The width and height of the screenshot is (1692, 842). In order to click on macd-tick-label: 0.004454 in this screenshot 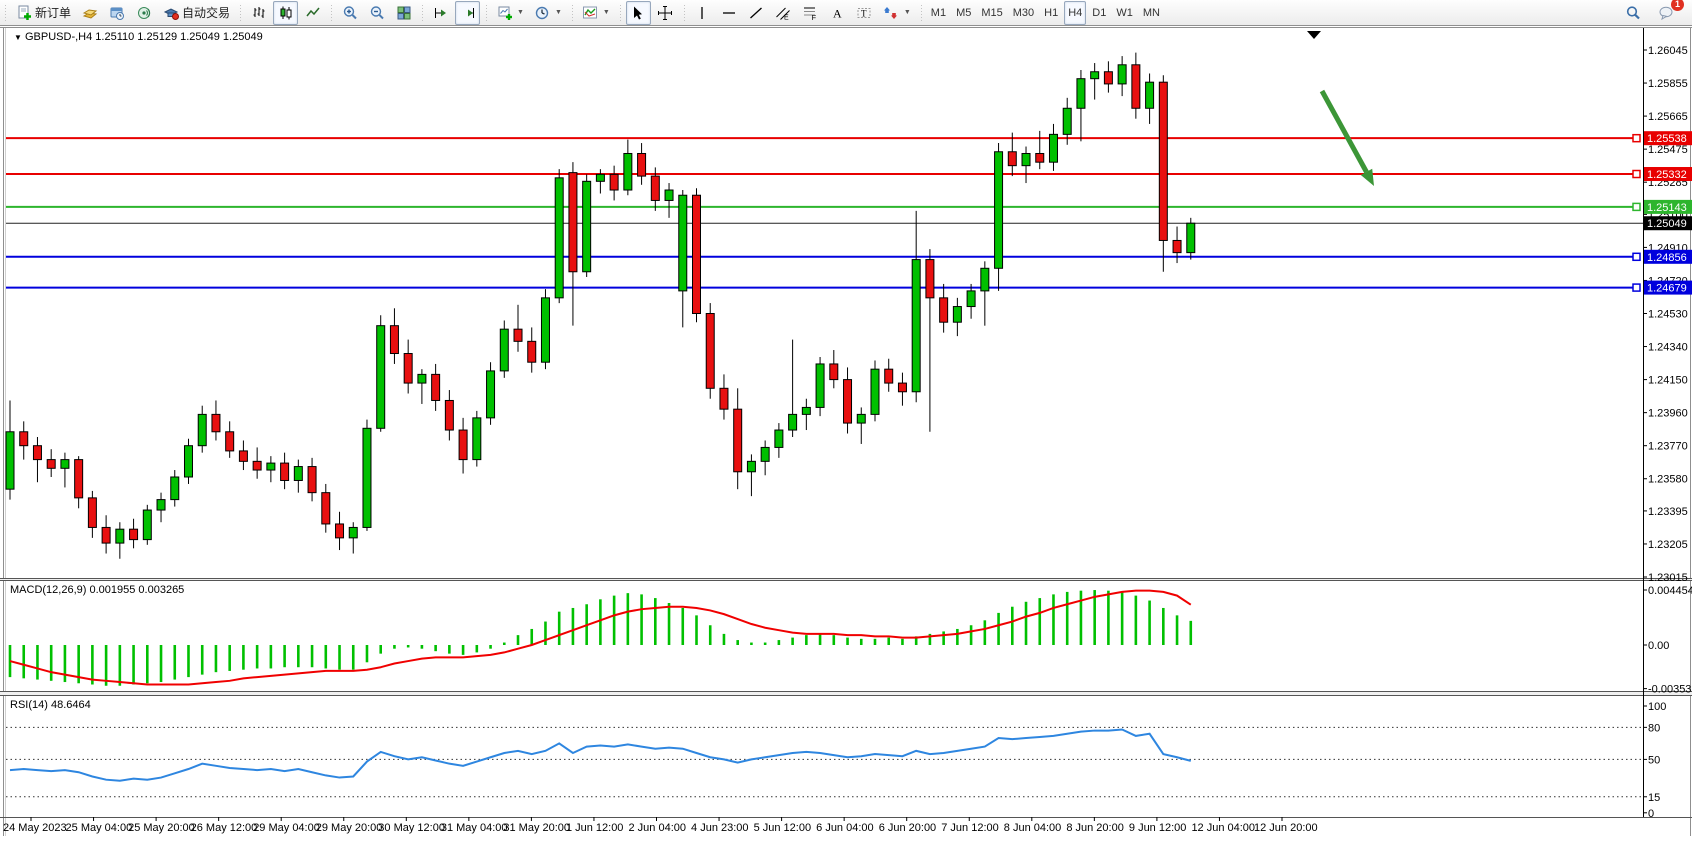, I will do `click(1670, 591)`.